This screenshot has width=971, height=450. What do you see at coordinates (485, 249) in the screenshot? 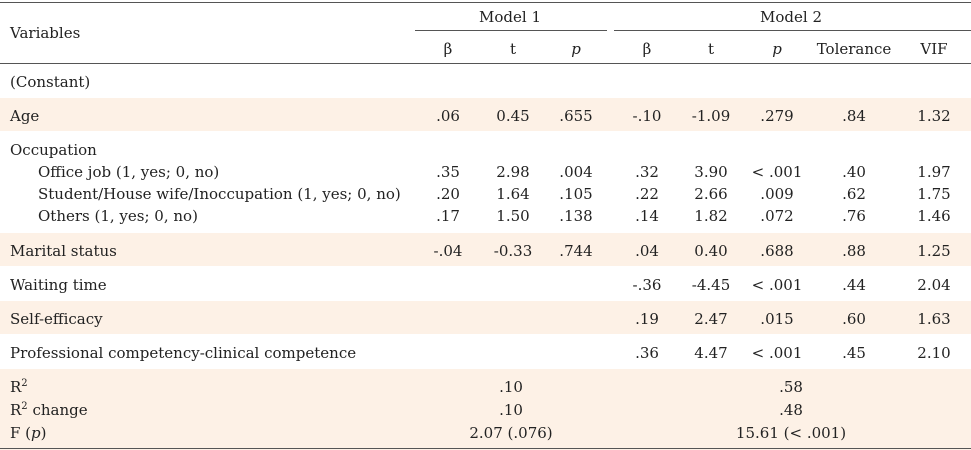
I see `row-band-marital` at bounding box center [485, 249].